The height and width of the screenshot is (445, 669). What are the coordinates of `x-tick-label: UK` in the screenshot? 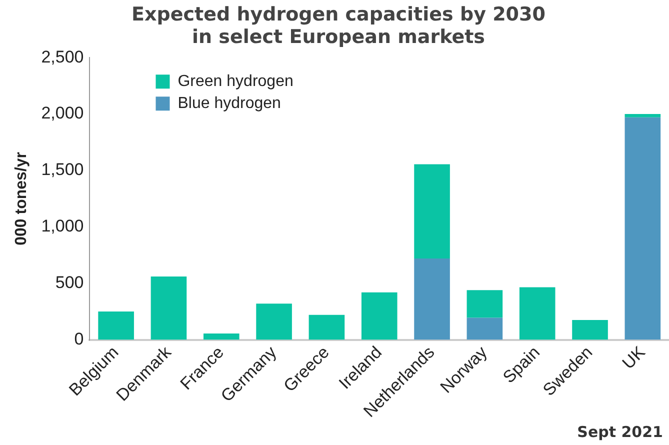 It's located at (634, 357).